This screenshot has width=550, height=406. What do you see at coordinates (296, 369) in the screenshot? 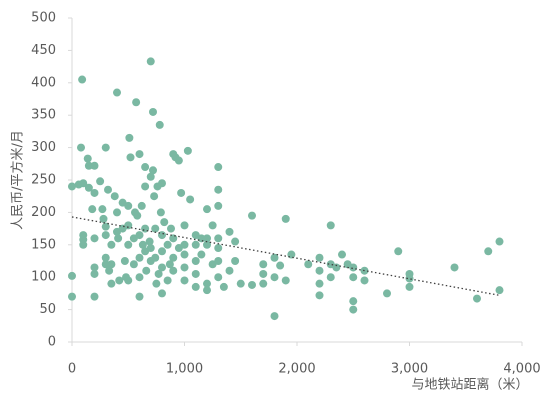
I see `x-tick-label: 2,000` at bounding box center [296, 369].